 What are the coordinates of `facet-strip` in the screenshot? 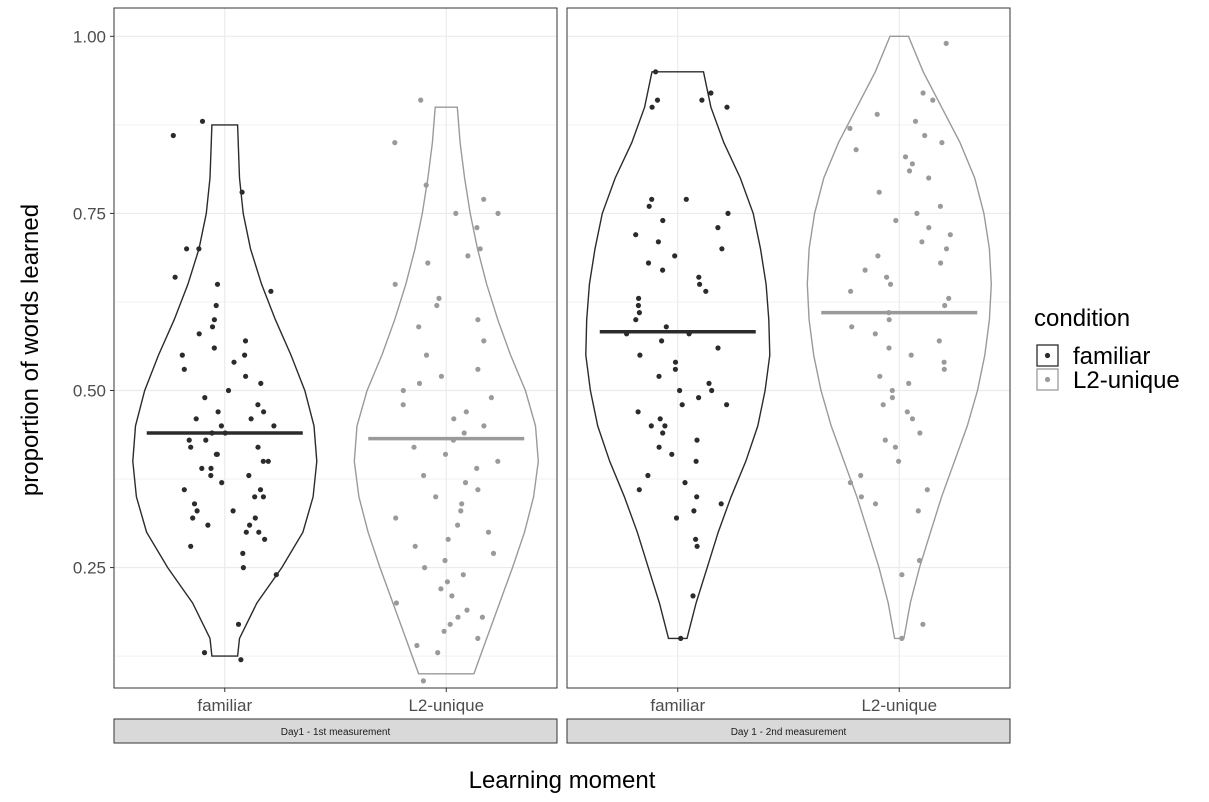 It's located at (335, 731).